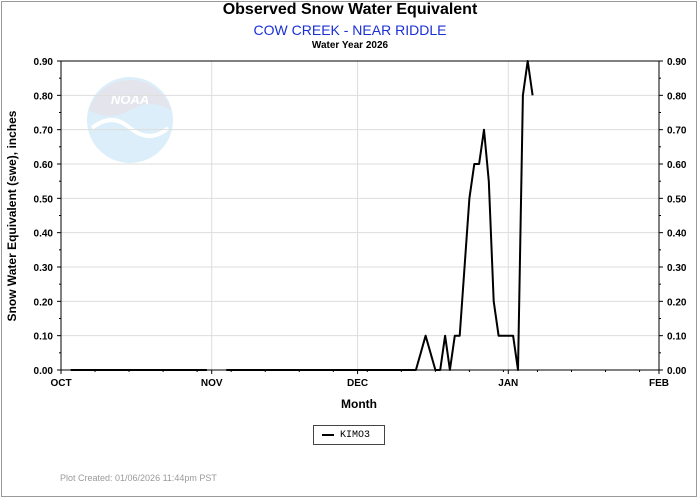  What do you see at coordinates (130, 99) in the screenshot?
I see `noaa-logo-text: NOAA` at bounding box center [130, 99].